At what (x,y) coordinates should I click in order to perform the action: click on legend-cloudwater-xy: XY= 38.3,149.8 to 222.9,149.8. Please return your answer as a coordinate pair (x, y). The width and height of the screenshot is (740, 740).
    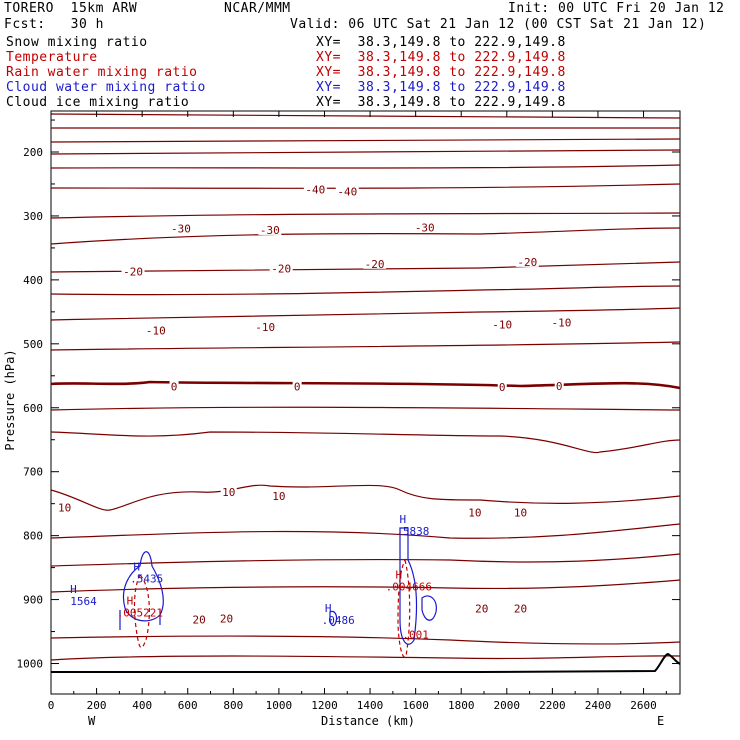
    Looking at the image, I should click on (441, 87).